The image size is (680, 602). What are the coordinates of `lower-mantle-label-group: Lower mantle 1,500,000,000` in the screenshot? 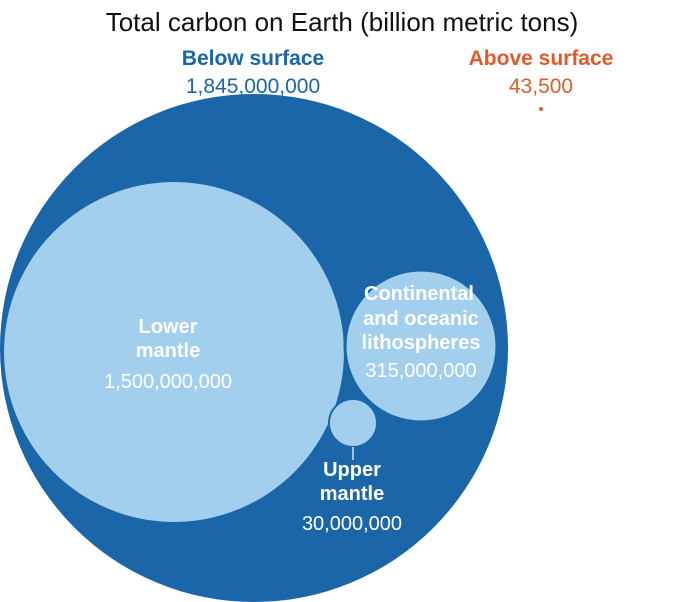 It's located at (168, 354).